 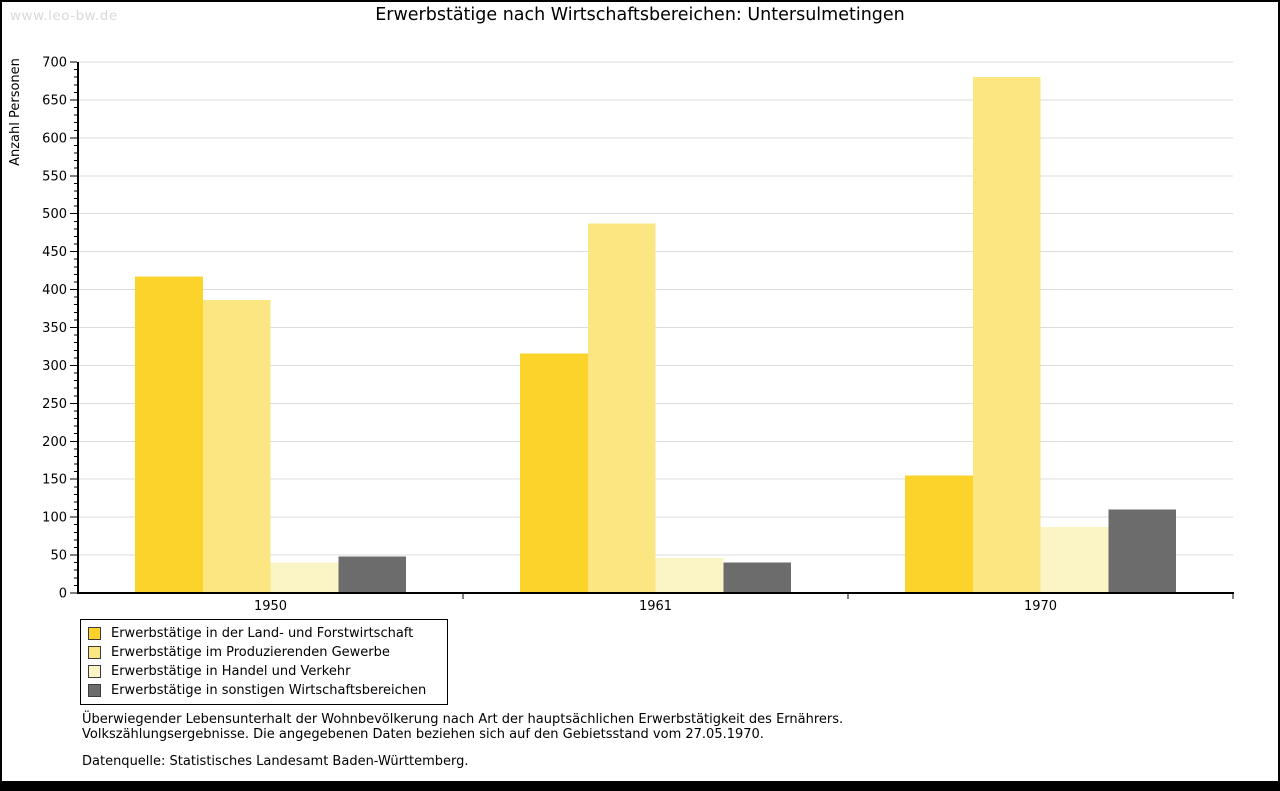 What do you see at coordinates (54, 404) in the screenshot?
I see `y-tick-label-250: 250` at bounding box center [54, 404].